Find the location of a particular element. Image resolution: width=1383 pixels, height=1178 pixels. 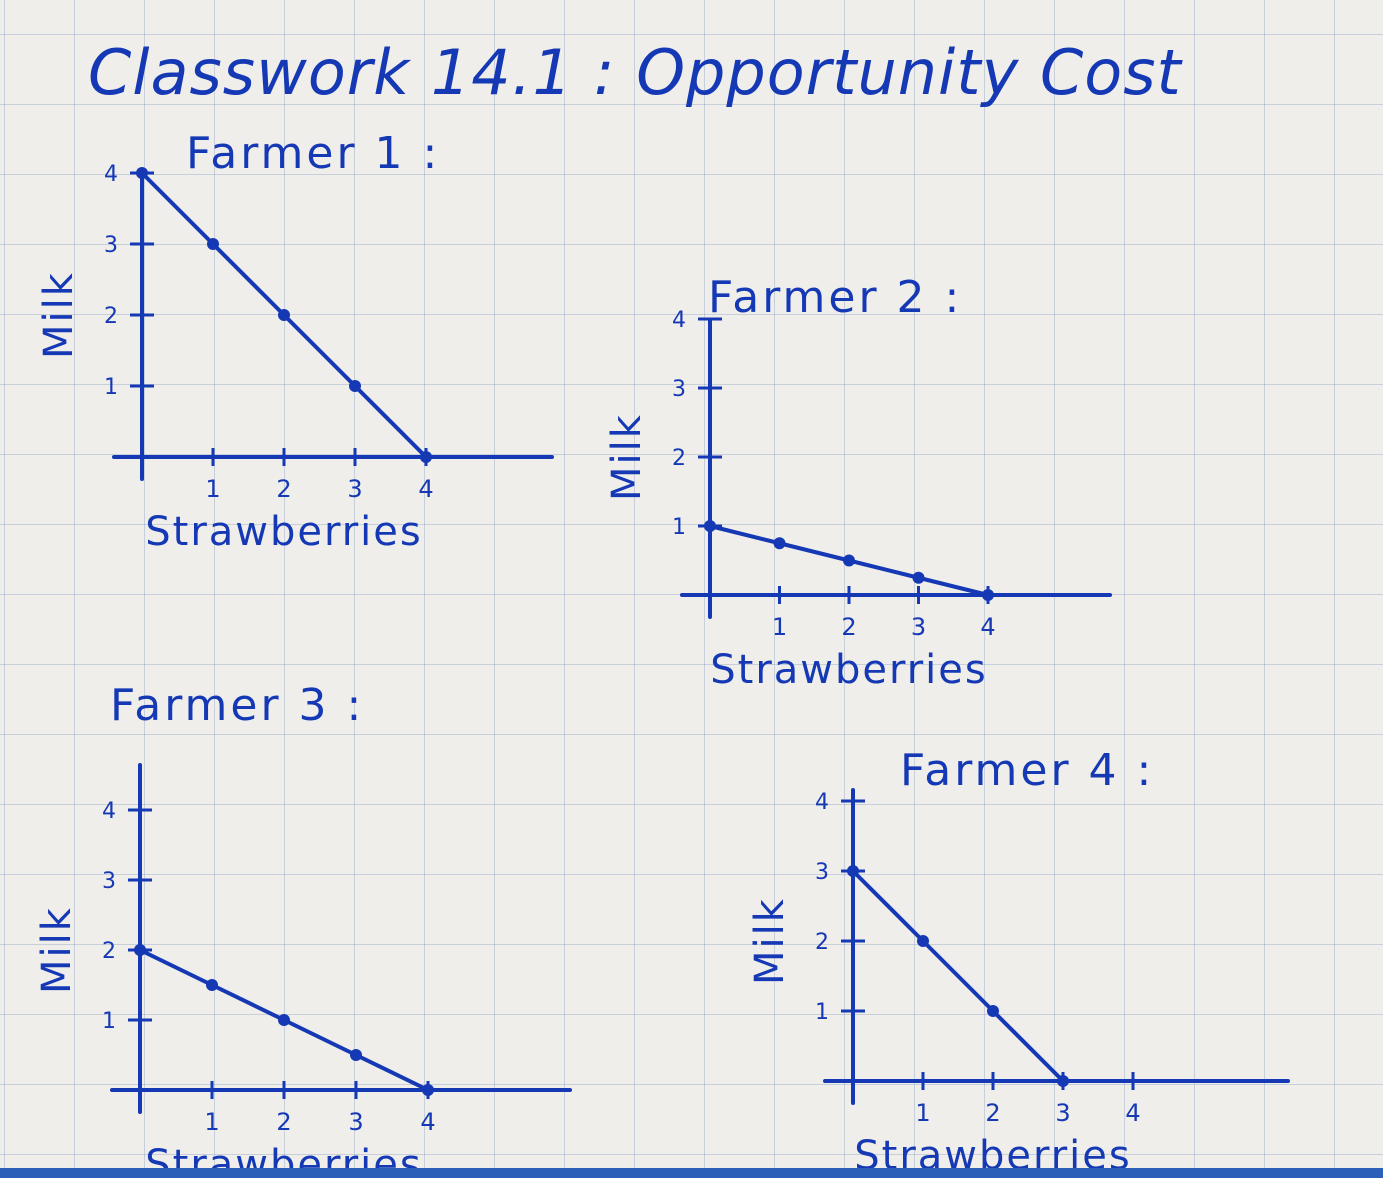

chart-title-farmer-2: Farmer 2 : is located at coordinates (835, 297).